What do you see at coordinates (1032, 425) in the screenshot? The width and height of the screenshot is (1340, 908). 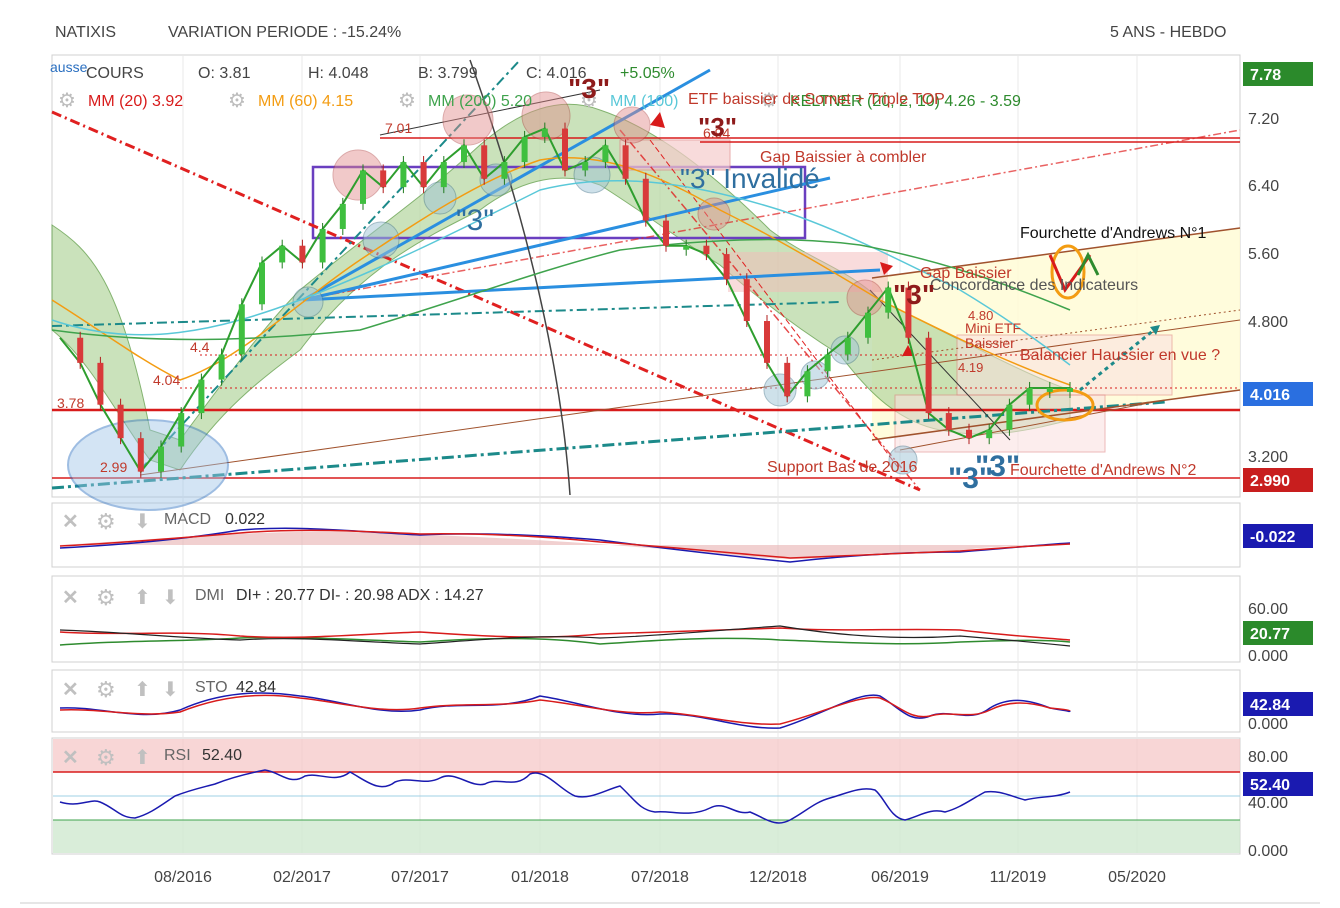 I see `fork2` at bounding box center [1032, 425].